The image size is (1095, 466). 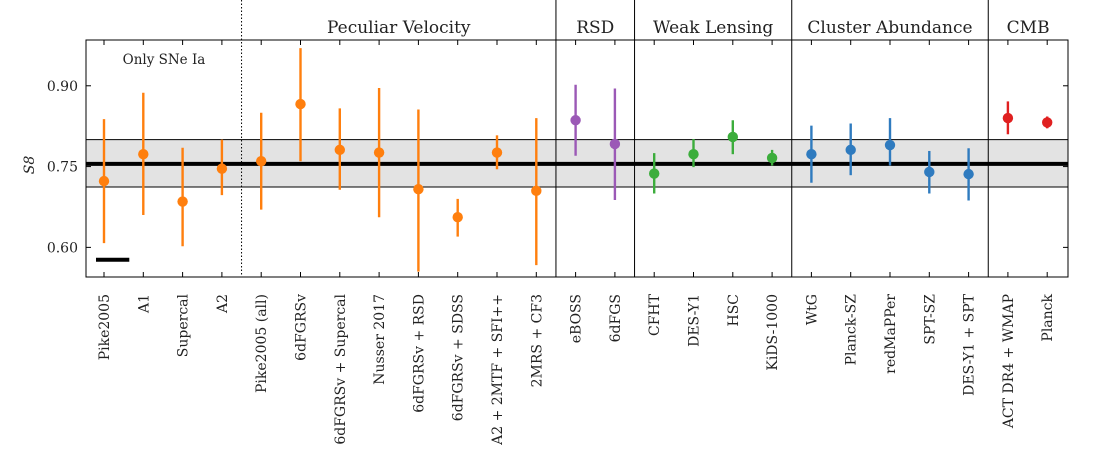 I want to click on category-label: DES-Y1, so click(x=695, y=320).